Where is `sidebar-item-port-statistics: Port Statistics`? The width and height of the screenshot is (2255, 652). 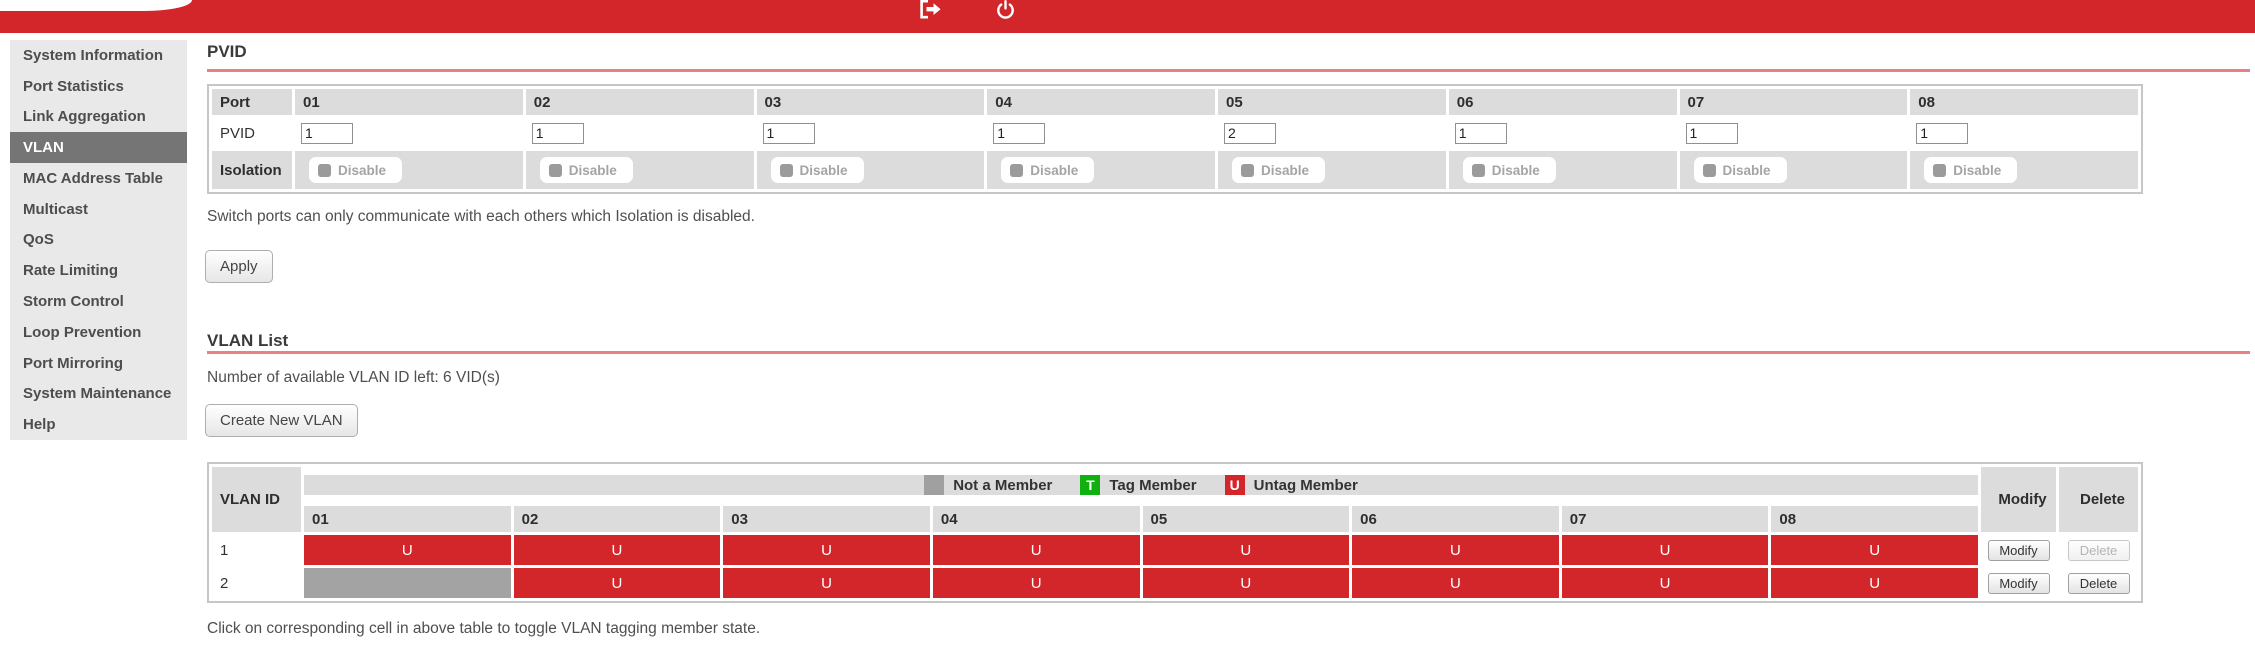
sidebar-item-port-statistics: Port Statistics is located at coordinates (73, 86).